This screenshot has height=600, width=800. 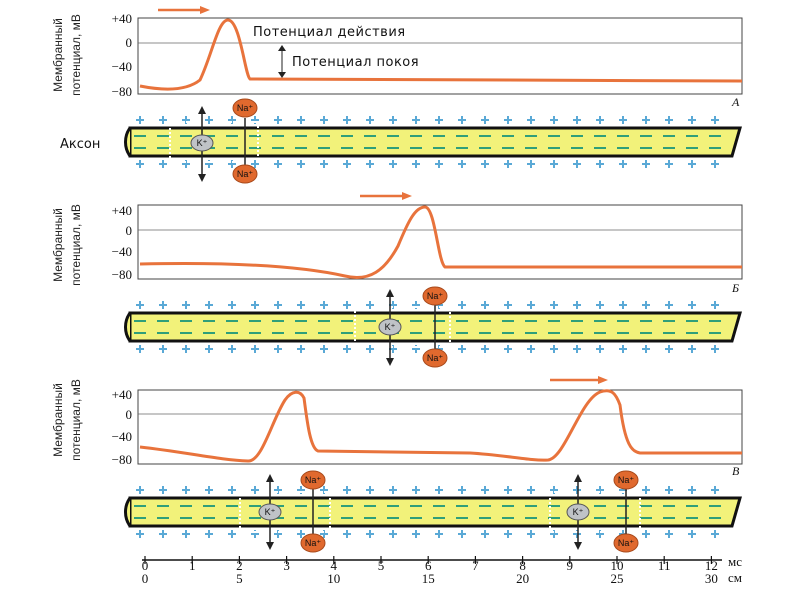 What do you see at coordinates (334, 565) in the screenshot?
I see `time-tick-label: 4` at bounding box center [334, 565].